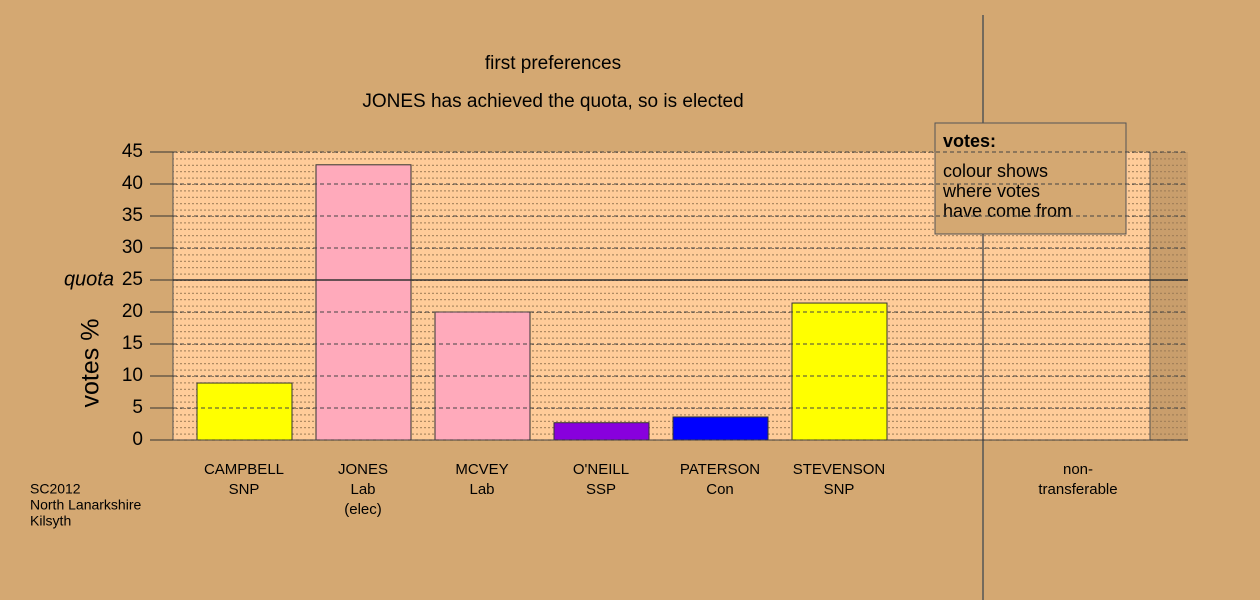  What do you see at coordinates (132, 151) in the screenshot?
I see `y-tick-label: 45` at bounding box center [132, 151].